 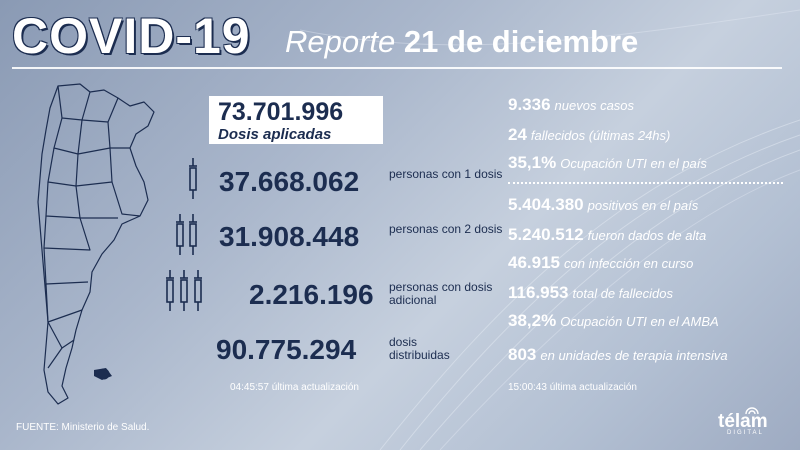 I want to click on title-divider, so click(x=397, y=68).